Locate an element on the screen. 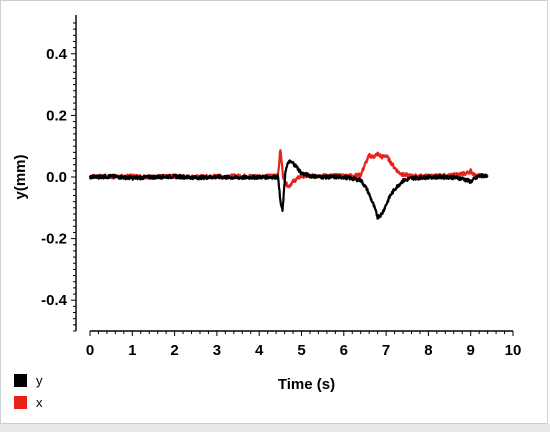  x-tick-label: 3 is located at coordinates (217, 350).